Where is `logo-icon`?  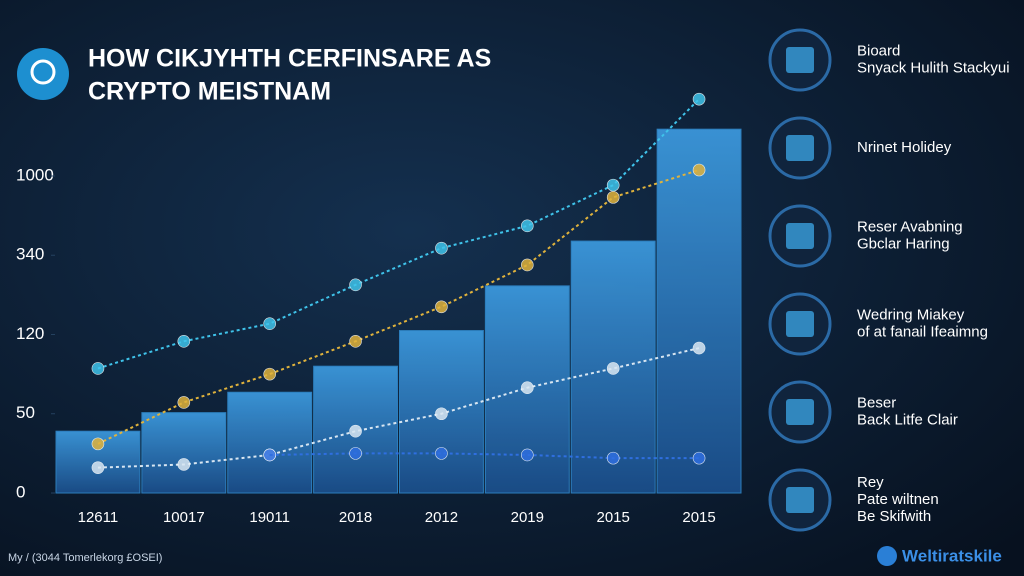
logo-icon is located at coordinates (43, 72).